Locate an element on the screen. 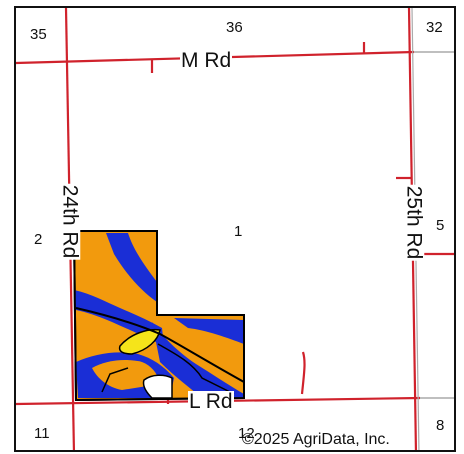  section-number-2: 2 is located at coordinates (38, 239).